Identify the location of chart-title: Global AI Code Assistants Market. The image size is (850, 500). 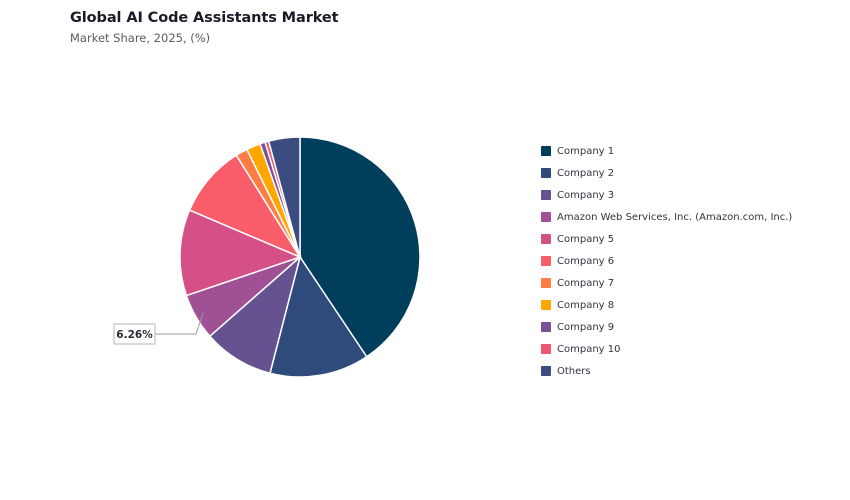
(204, 18).